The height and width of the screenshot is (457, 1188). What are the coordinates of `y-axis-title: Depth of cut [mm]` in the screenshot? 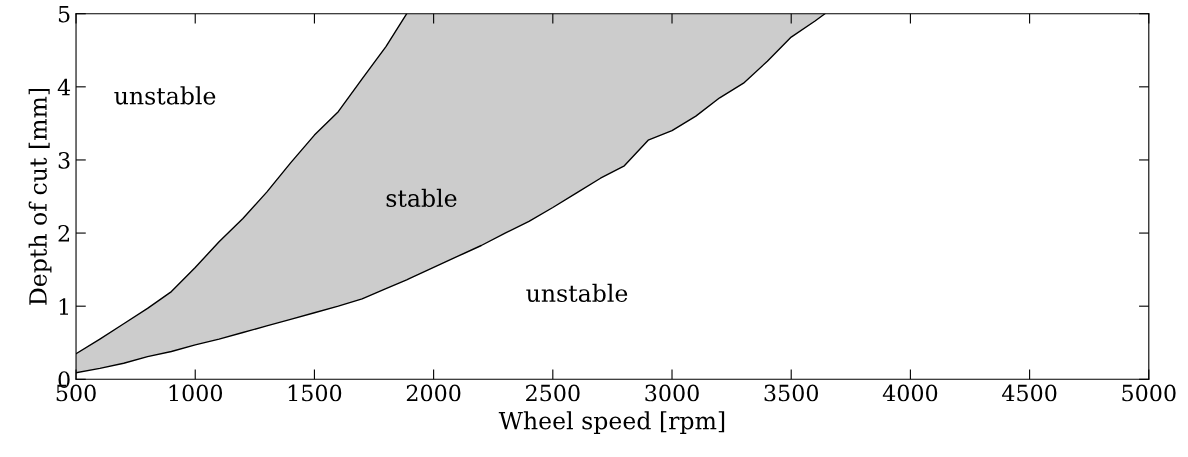 It's located at (40, 196).